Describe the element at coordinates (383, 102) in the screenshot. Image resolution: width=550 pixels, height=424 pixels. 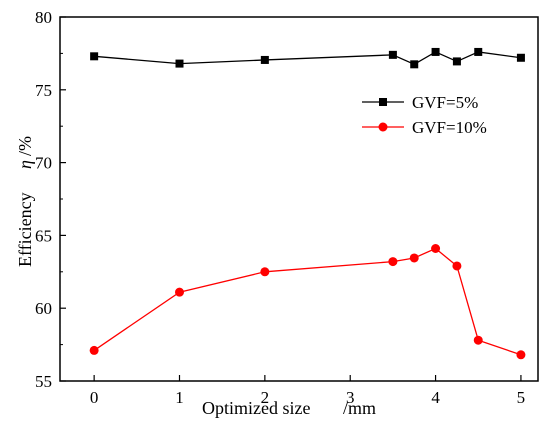
I see `legend-marker-gvf5` at that location.